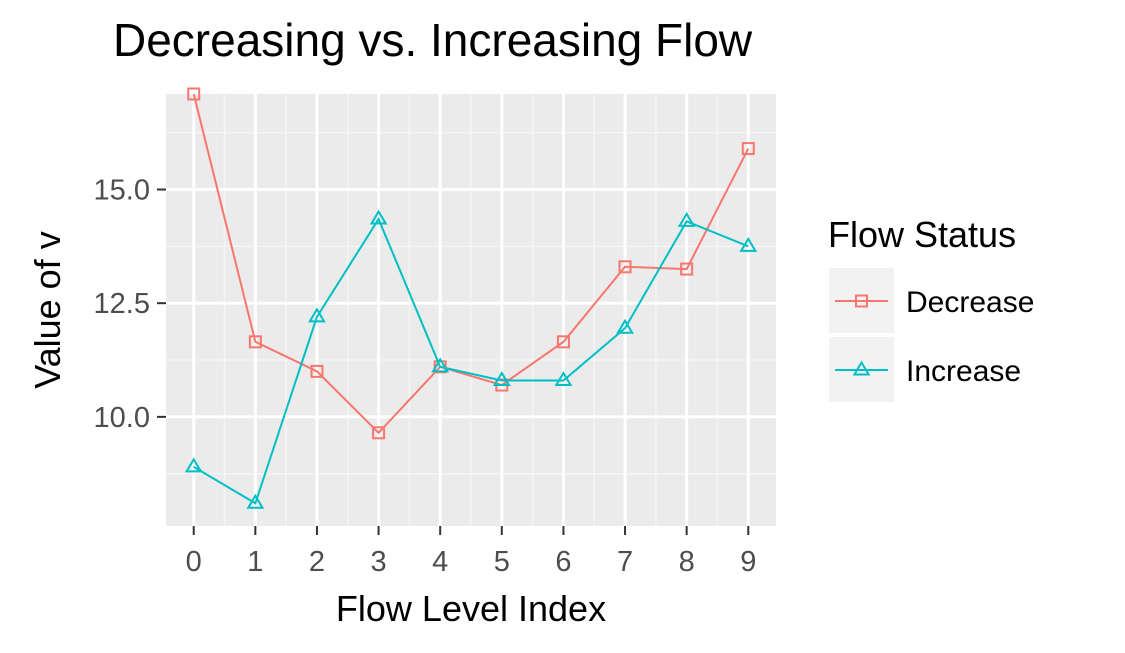 This screenshot has width=1125, height=653. Describe the element at coordinates (687, 562) in the screenshot. I see `x-tick-label: 8` at that location.